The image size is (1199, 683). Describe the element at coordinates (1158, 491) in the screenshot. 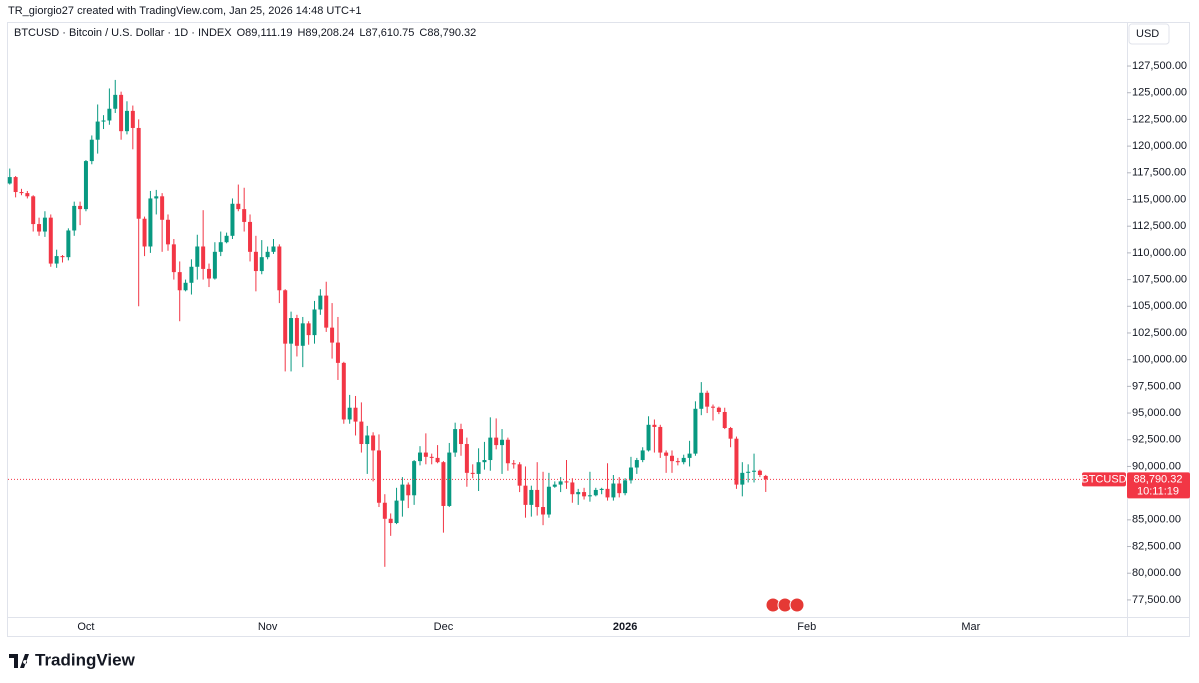

I see `price-tag-countdown: 10:11:19` at that location.